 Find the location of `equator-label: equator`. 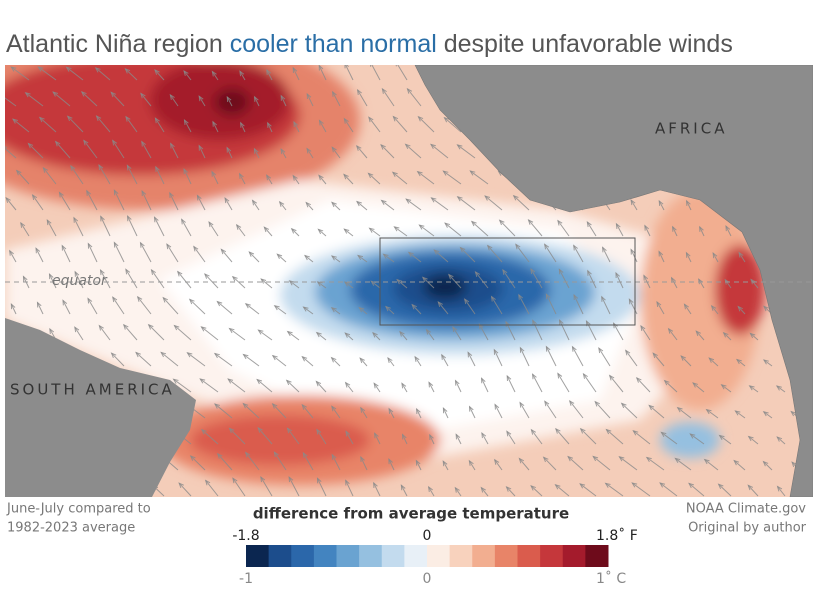

equator-label: equator is located at coordinates (80, 281).